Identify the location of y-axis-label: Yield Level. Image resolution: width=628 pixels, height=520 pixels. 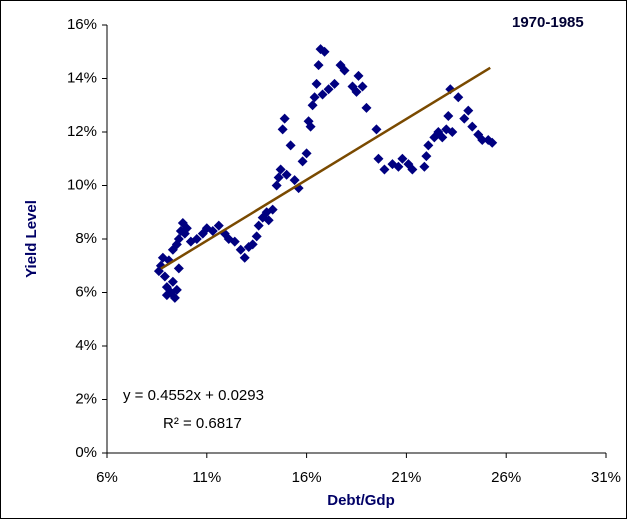
(31, 239).